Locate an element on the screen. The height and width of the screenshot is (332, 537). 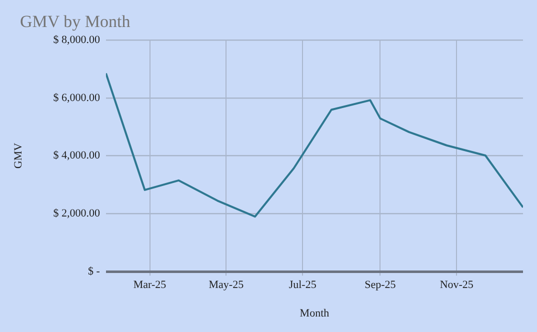
x-tick-label: Mar-25 is located at coordinates (150, 285).